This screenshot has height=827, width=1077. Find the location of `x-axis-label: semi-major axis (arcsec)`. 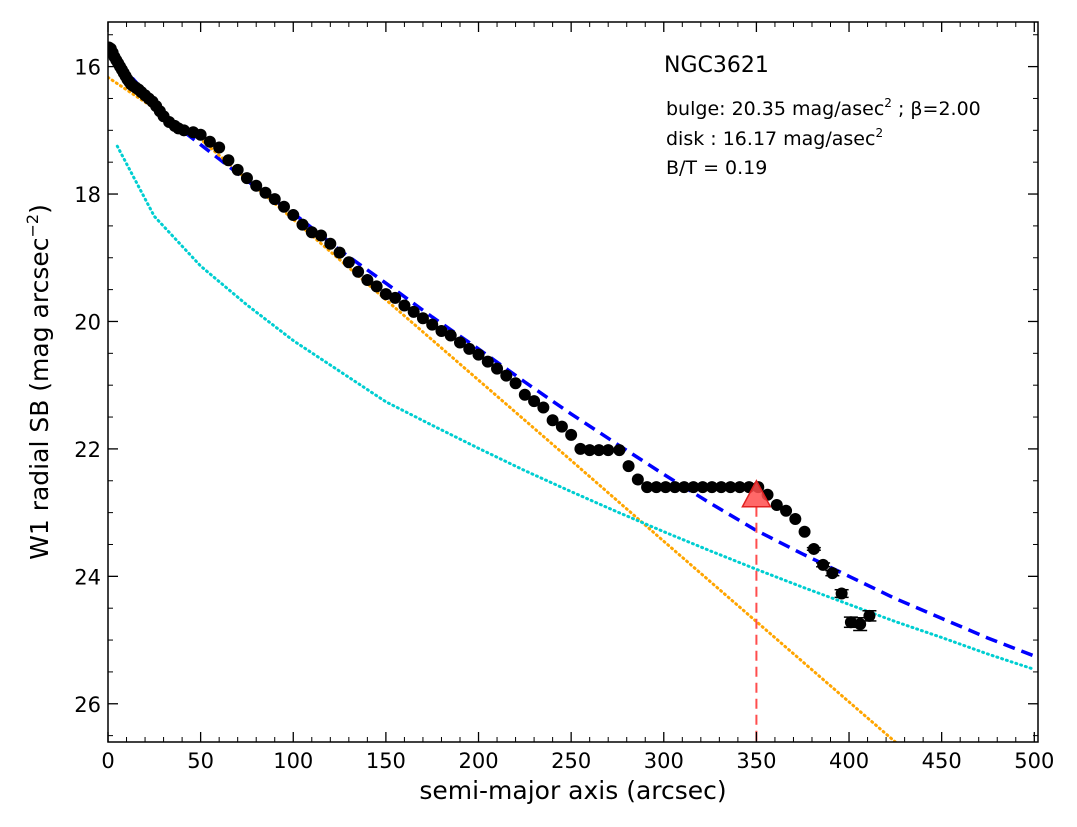

x-axis-label: semi-major axis (arcsec) is located at coordinates (572, 790).